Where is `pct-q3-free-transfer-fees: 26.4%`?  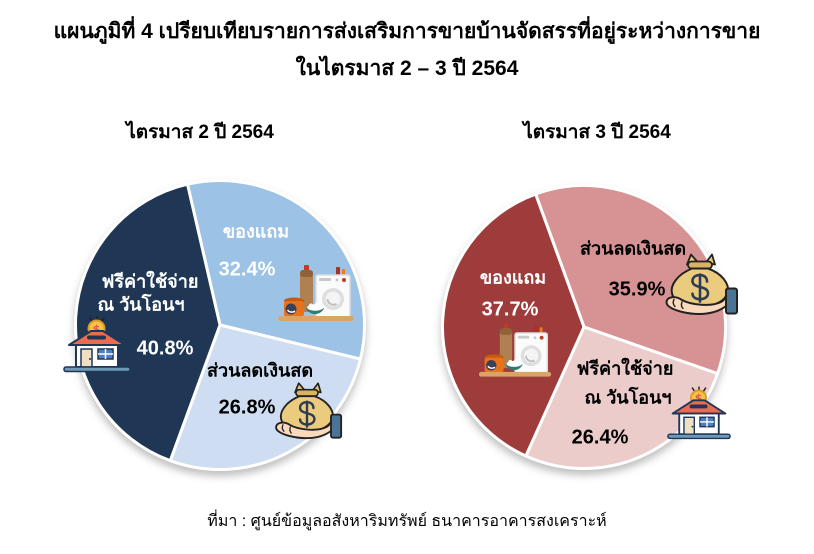 pct-q3-free-transfer-fees: 26.4% is located at coordinates (600, 437).